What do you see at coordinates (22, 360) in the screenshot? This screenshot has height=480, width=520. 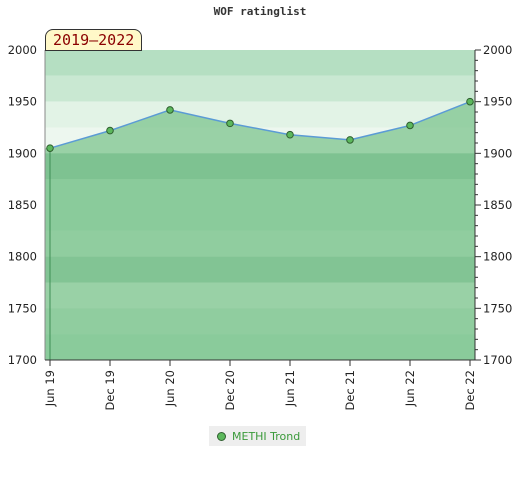 I see `y-tick-label-left: 1700` at bounding box center [22, 360].